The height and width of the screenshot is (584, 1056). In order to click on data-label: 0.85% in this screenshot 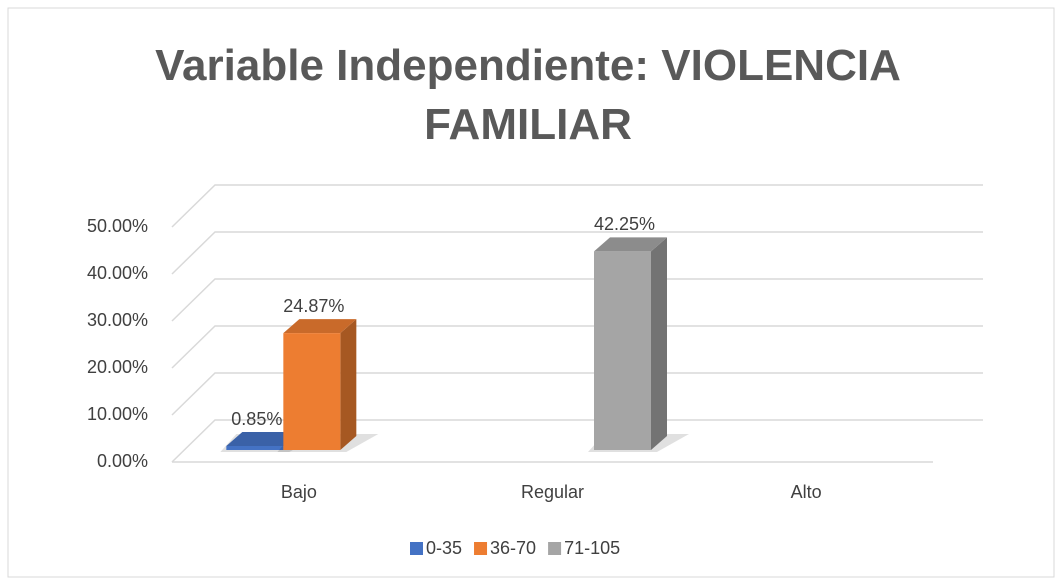, I will do `click(256, 419)`.